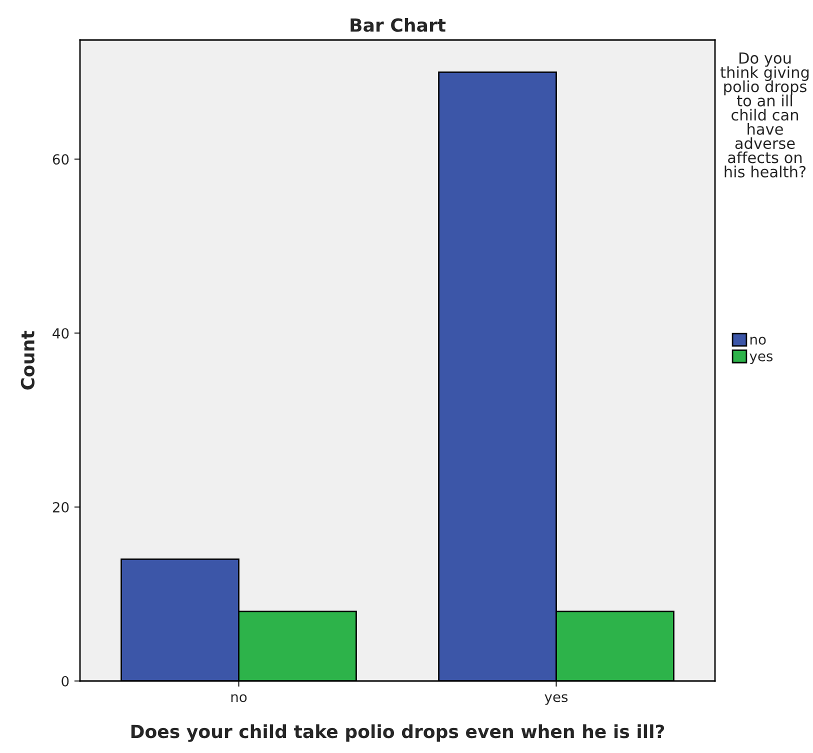 This screenshot has height=753, width=813. Describe the element at coordinates (397, 733) in the screenshot. I see `x-axis-title: Does your child take polio drops even when he is ill?` at that location.